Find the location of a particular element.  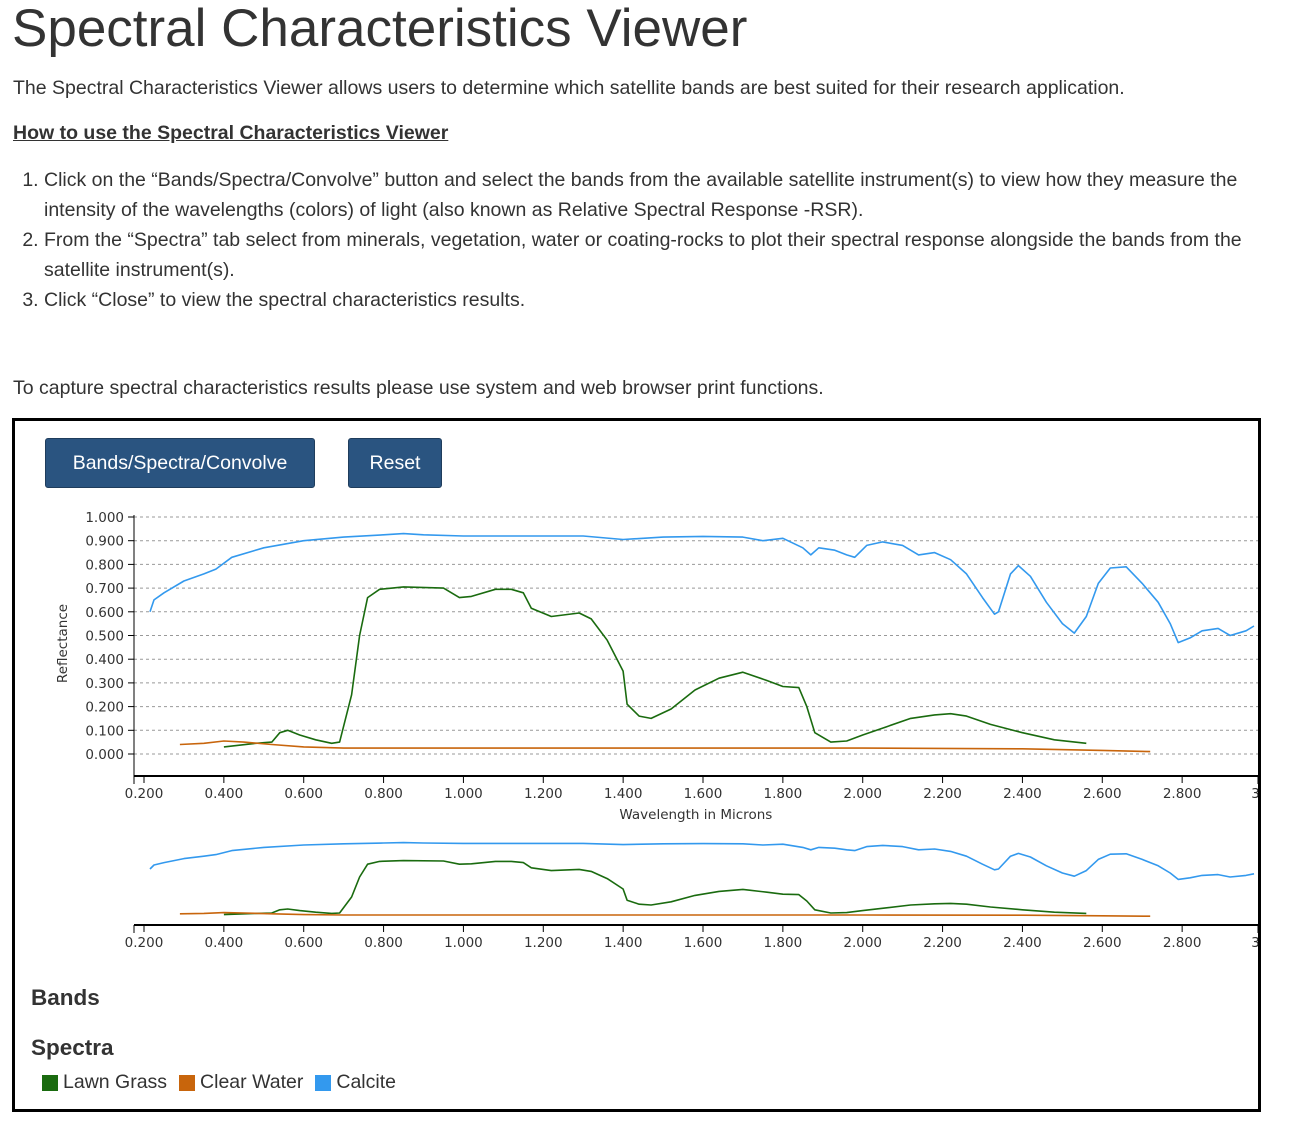

x-axis-title: Wavelength in Microns is located at coordinates (695, 815).